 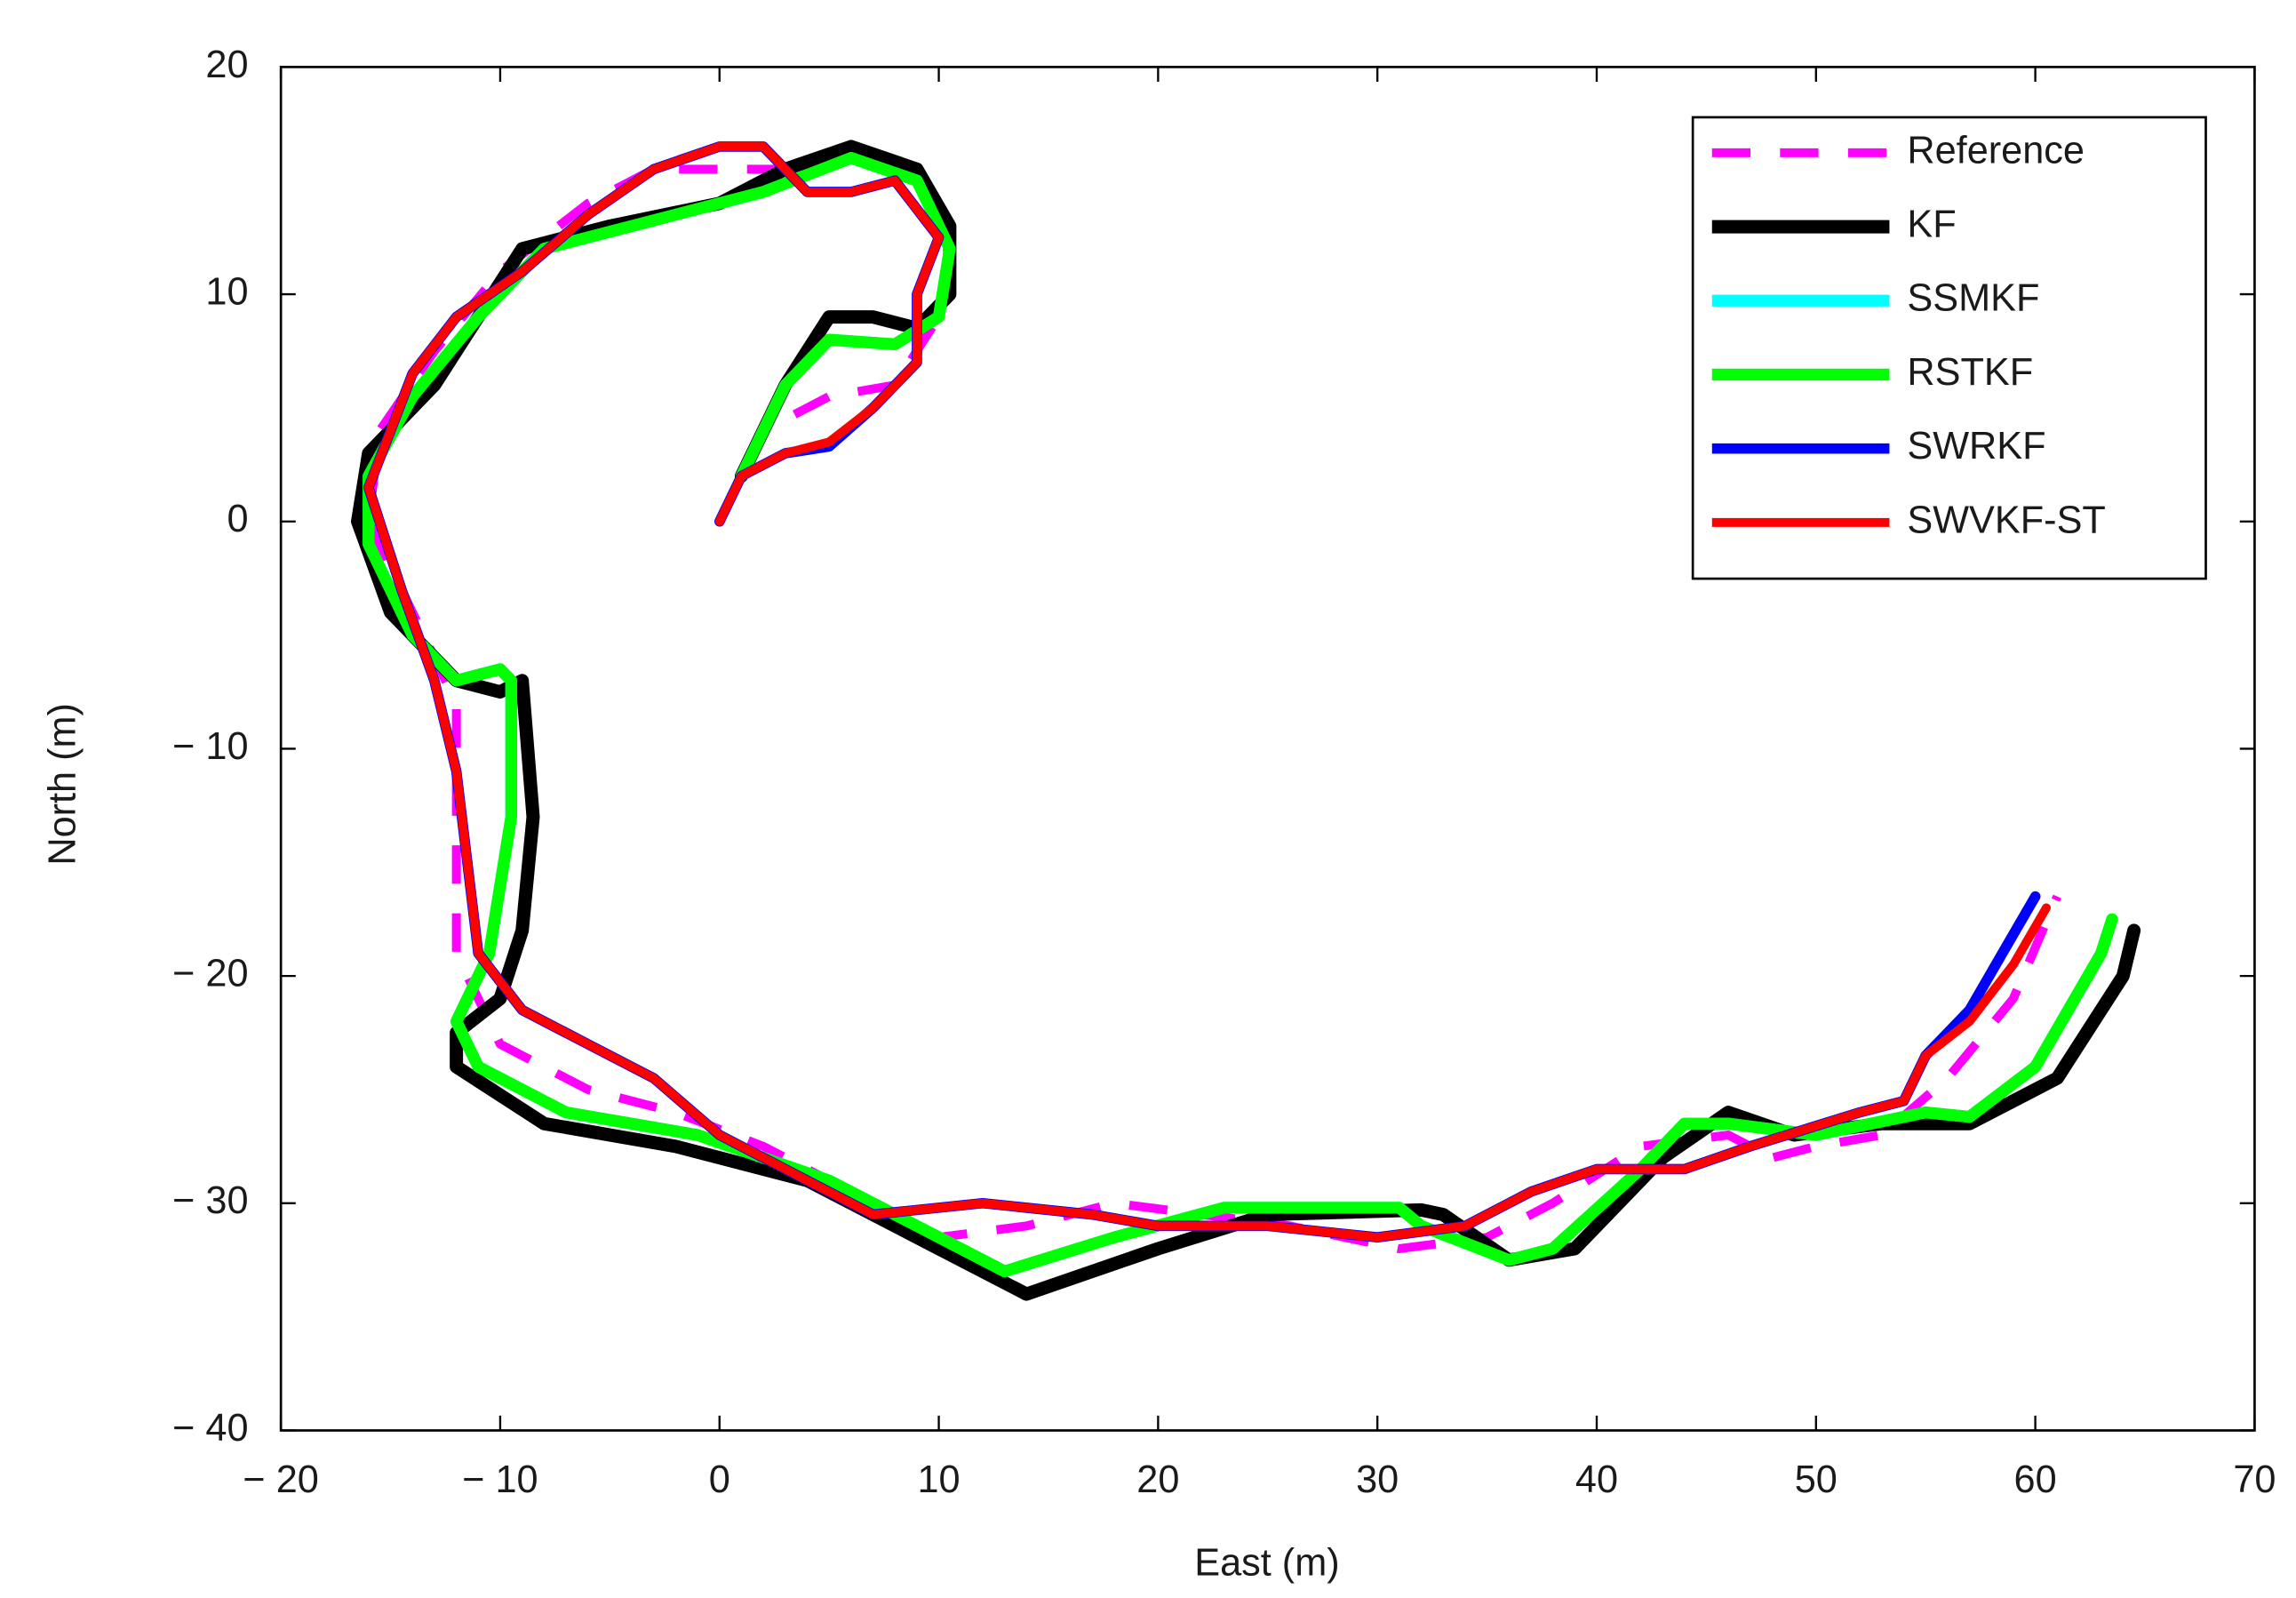 What do you see at coordinates (500, 1480) in the screenshot?
I see `x-tick-label: − 10` at bounding box center [500, 1480].